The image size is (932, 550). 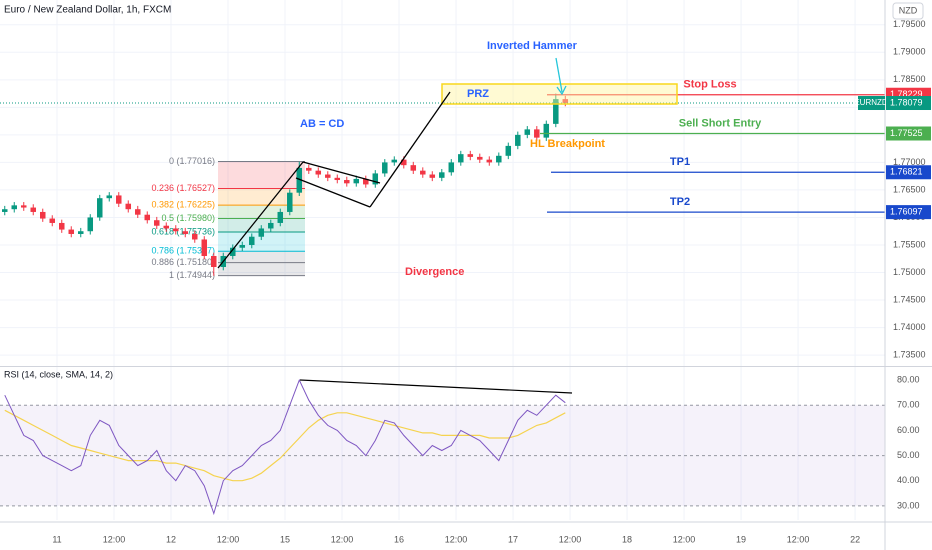 I want to click on rsi-tick-label: 60.00, so click(x=908, y=430).